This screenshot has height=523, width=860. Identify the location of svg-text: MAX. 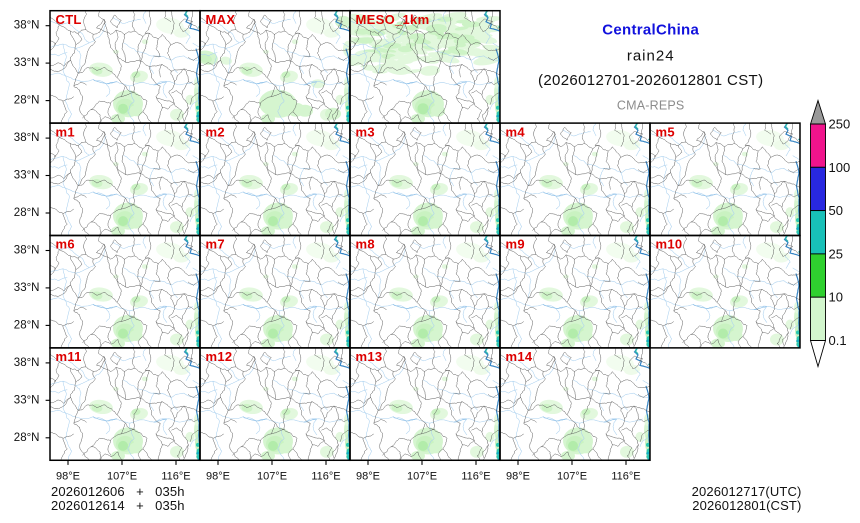
(221, 19).